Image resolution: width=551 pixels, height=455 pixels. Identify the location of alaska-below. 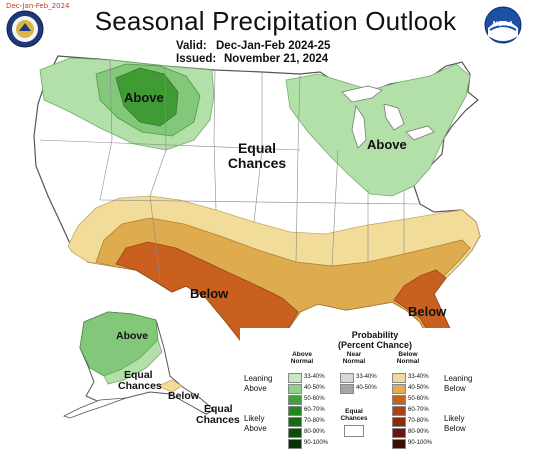
(169, 386).